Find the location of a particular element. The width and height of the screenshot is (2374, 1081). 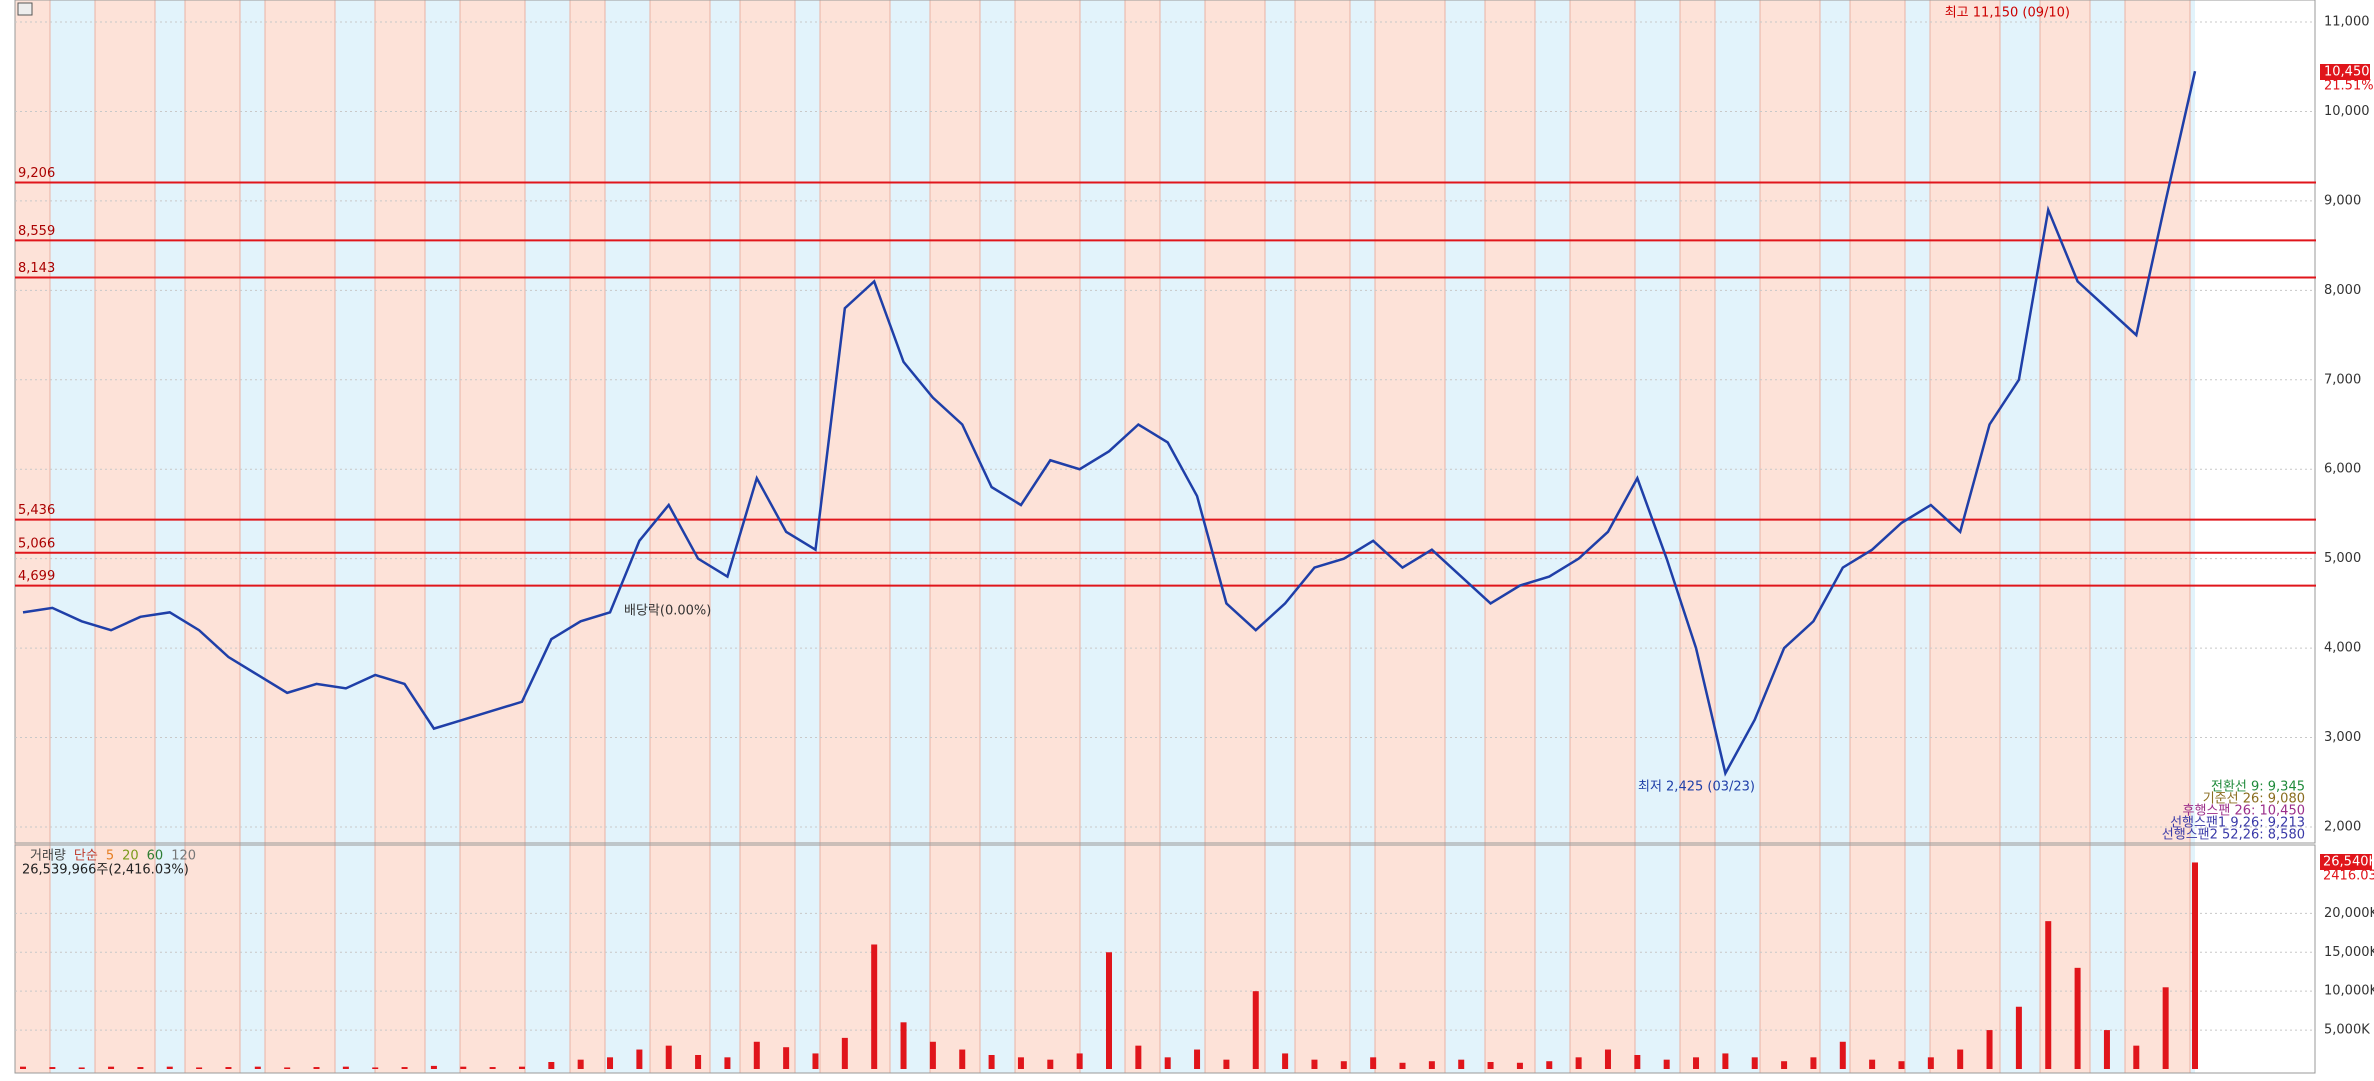

indicator-legend: 후행스팬 26: 10,450 is located at coordinates (2243, 811).